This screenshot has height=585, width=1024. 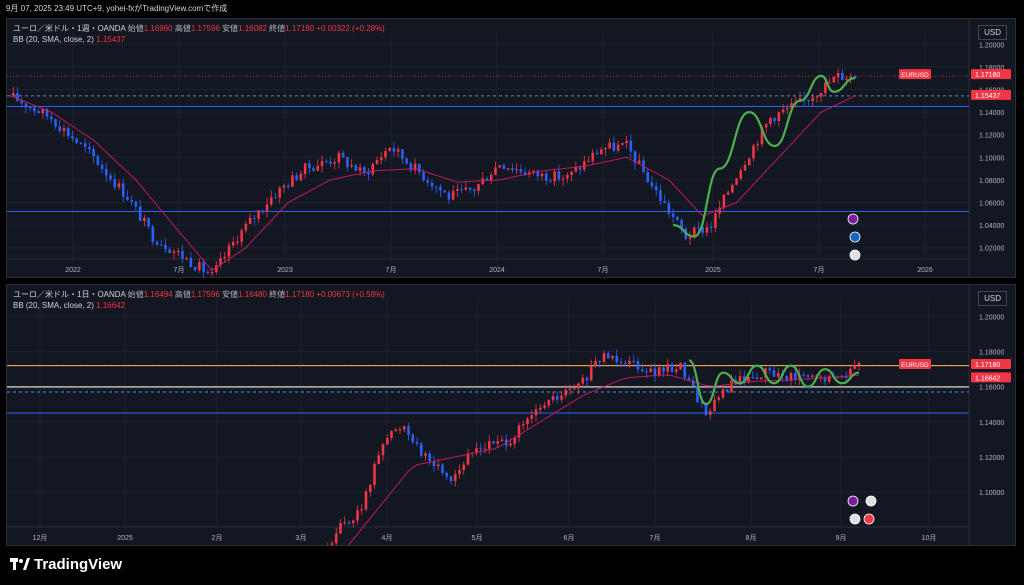 What do you see at coordinates (277, 28) in the screenshot?
I see `close-label: 終値` at bounding box center [277, 28].